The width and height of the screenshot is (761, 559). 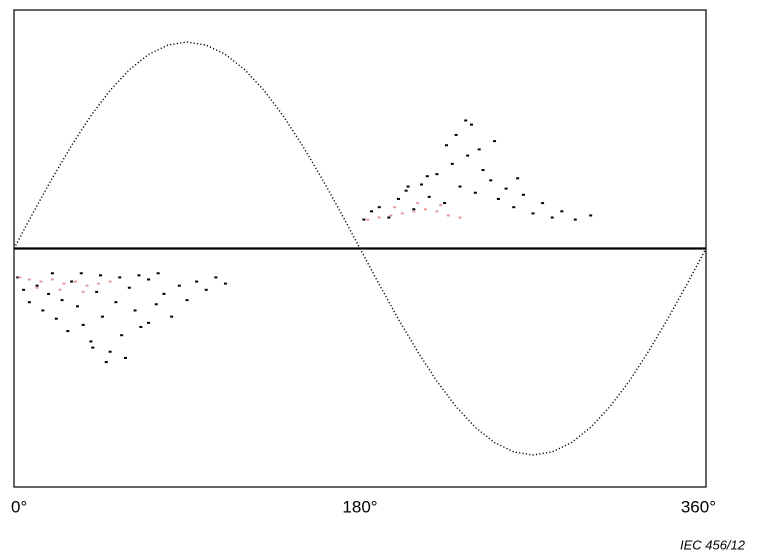 What do you see at coordinates (19, 506) in the screenshot?
I see `x-tick-label: 0°` at bounding box center [19, 506].